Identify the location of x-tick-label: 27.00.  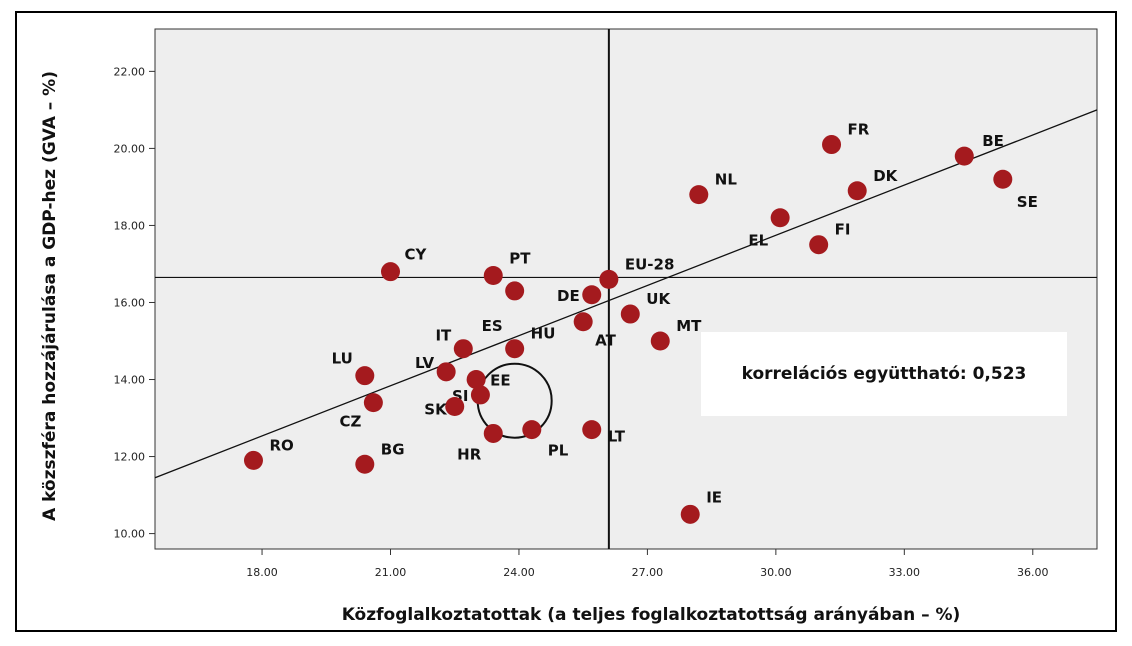
(648, 572).